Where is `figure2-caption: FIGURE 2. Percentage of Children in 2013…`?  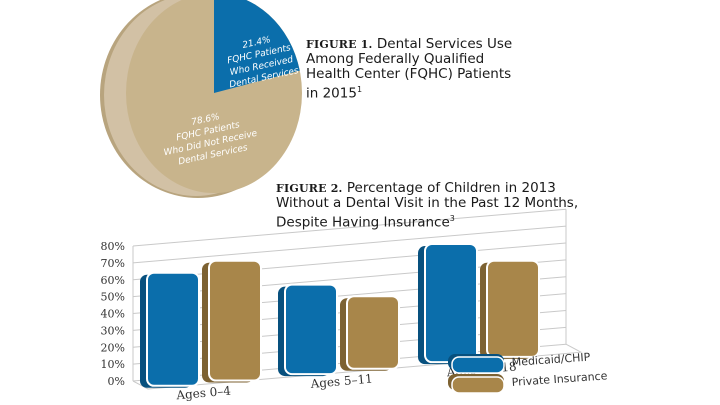
figure2-caption: FIGURE 2. Percentage of Children in 2013… is located at coordinates (436, 206).